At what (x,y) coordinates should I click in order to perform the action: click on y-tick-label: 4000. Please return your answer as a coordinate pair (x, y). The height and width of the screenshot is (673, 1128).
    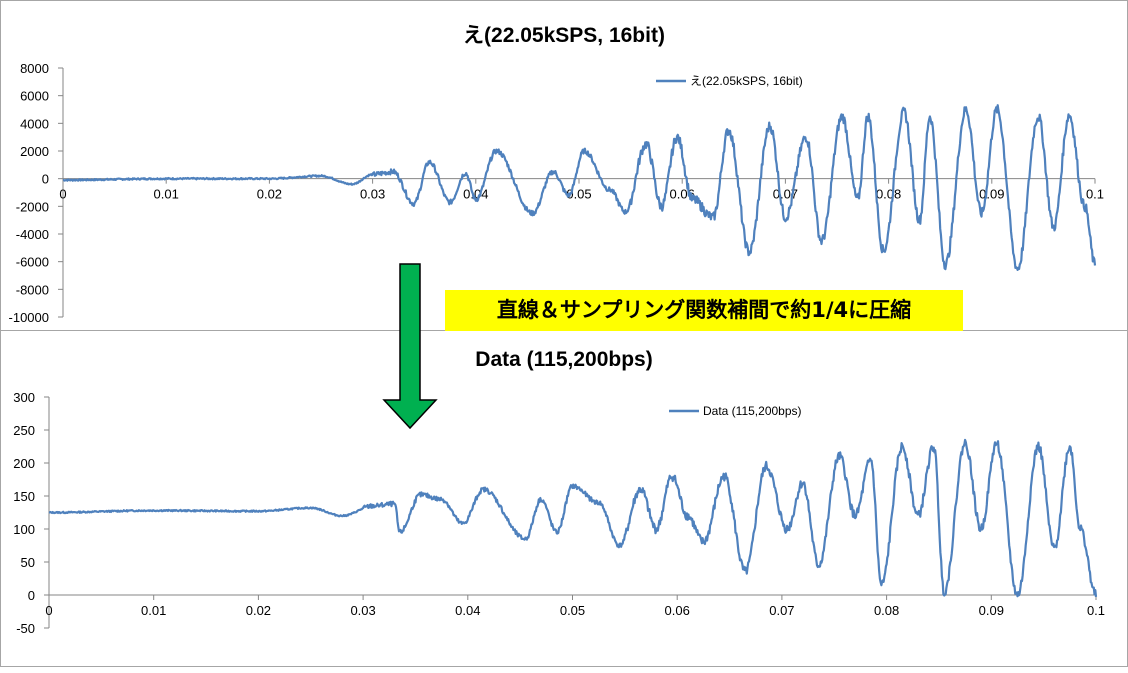
    Looking at the image, I should click on (34, 123).